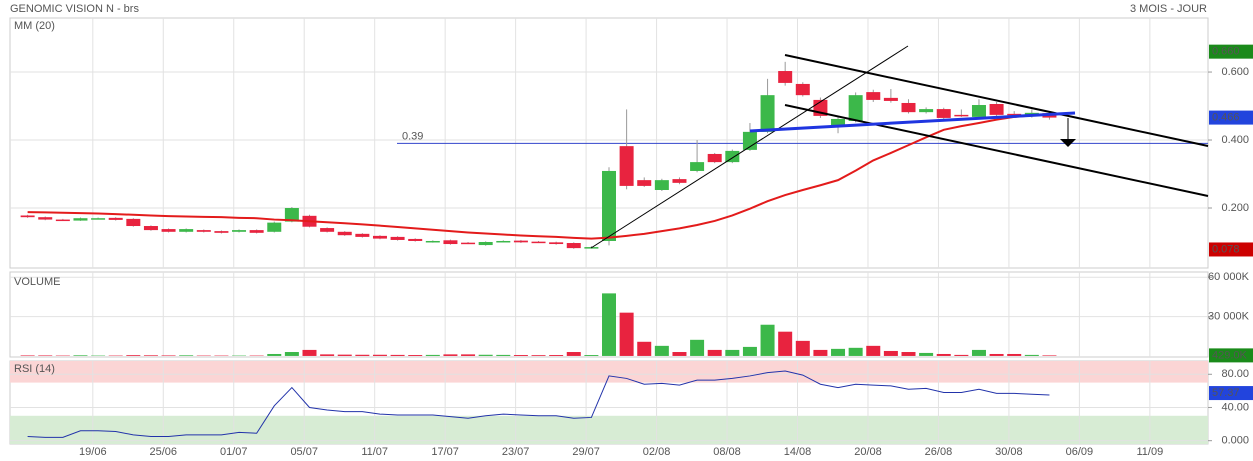 The image size is (1253, 461). Describe the element at coordinates (1235, 374) in the screenshot. I see `y-tick-label: 80.00` at that location.